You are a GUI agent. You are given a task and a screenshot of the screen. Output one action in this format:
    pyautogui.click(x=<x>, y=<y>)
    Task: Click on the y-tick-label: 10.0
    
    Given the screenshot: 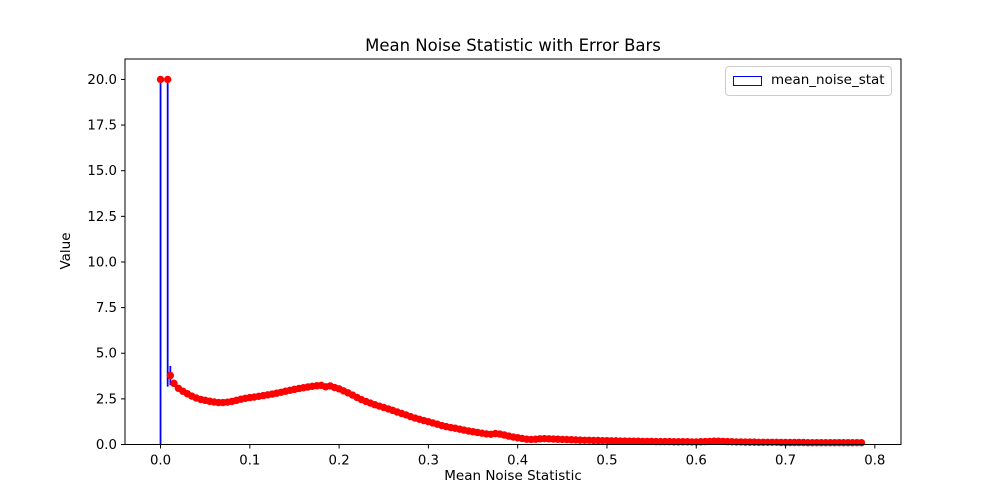 What is the action you would take?
    pyautogui.click(x=102, y=262)
    